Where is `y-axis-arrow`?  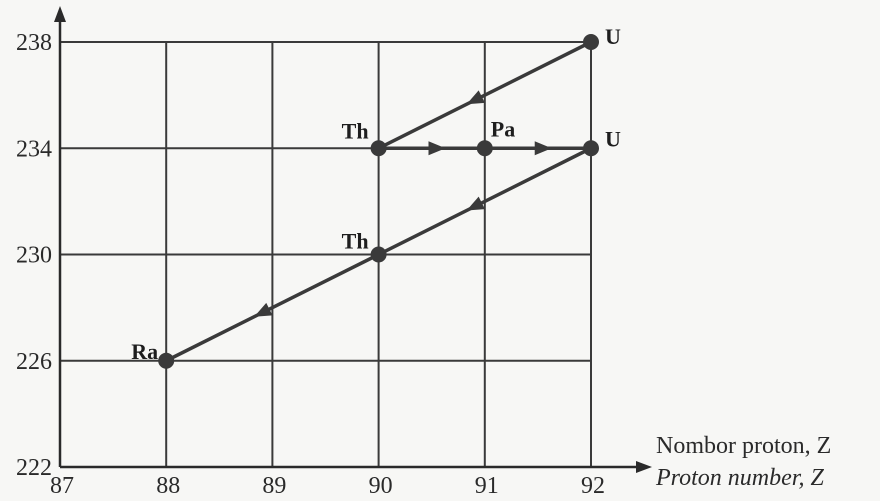
y-axis-arrow is located at coordinates (60, 14).